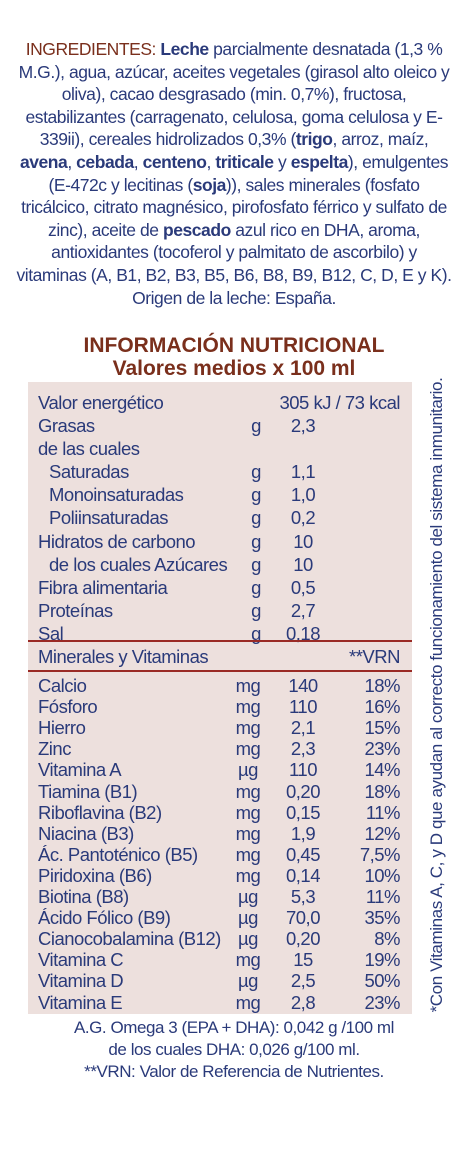 The height and width of the screenshot is (1150, 468). What do you see at coordinates (234, 345) in the screenshot?
I see `nutrition-title: INFORMACIÓN NUTRICIONAL` at bounding box center [234, 345].